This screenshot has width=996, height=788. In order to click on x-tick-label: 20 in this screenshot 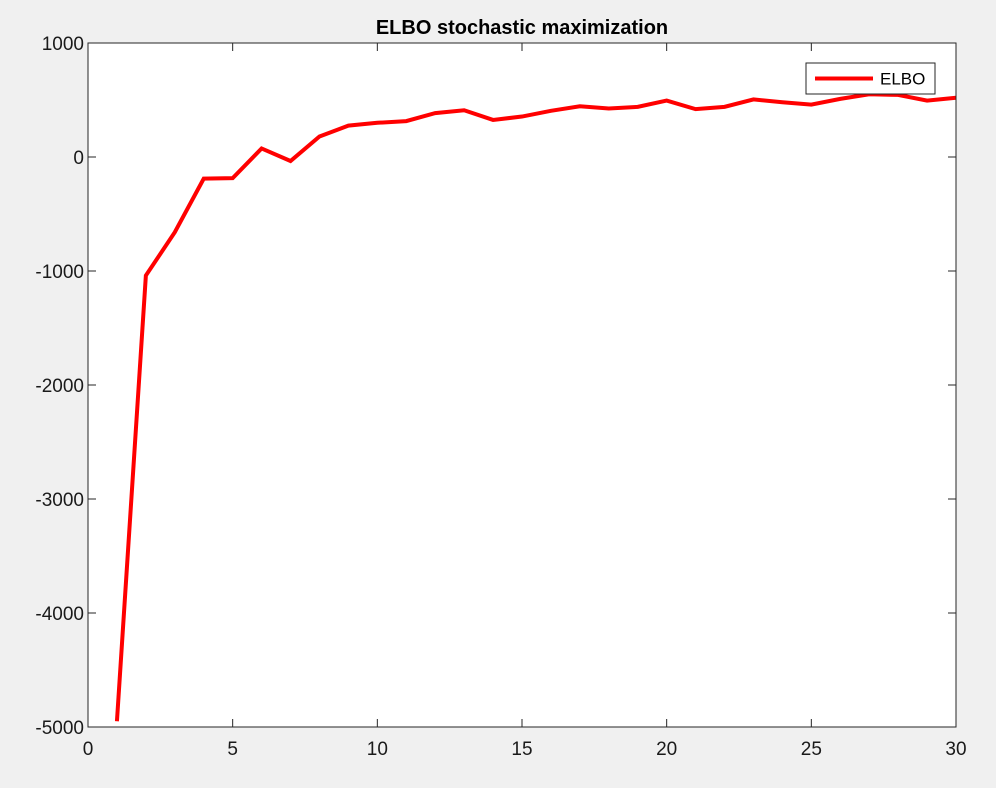, I will do `click(666, 749)`.